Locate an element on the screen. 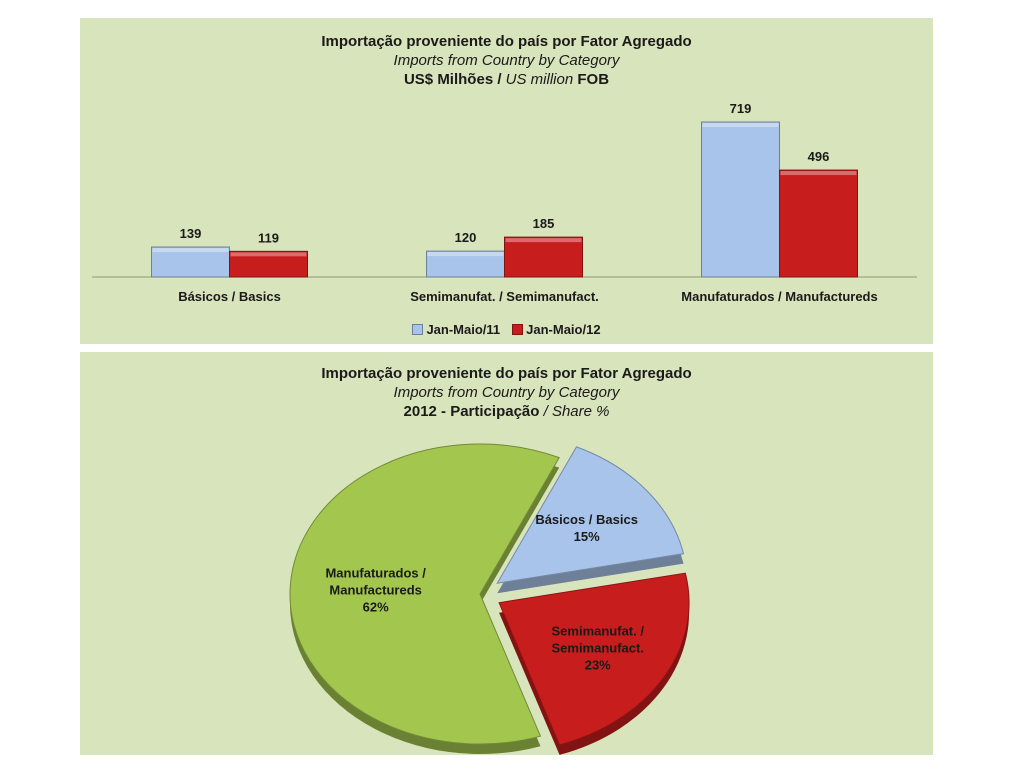  pie-slice-label: 15% is located at coordinates (587, 536).